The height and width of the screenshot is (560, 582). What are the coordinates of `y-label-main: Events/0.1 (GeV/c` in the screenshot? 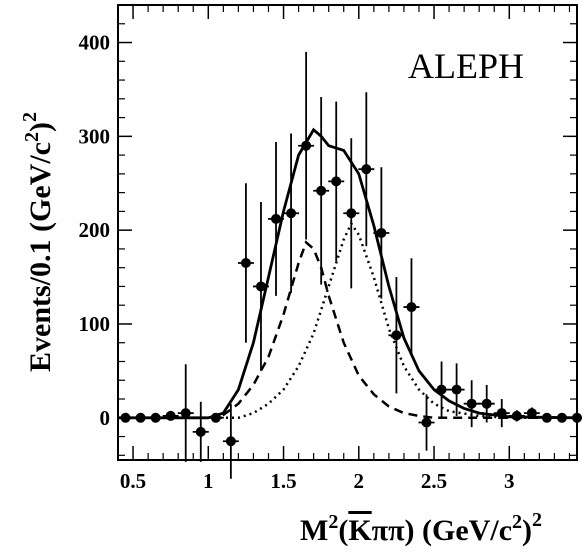 It's located at (40, 257).